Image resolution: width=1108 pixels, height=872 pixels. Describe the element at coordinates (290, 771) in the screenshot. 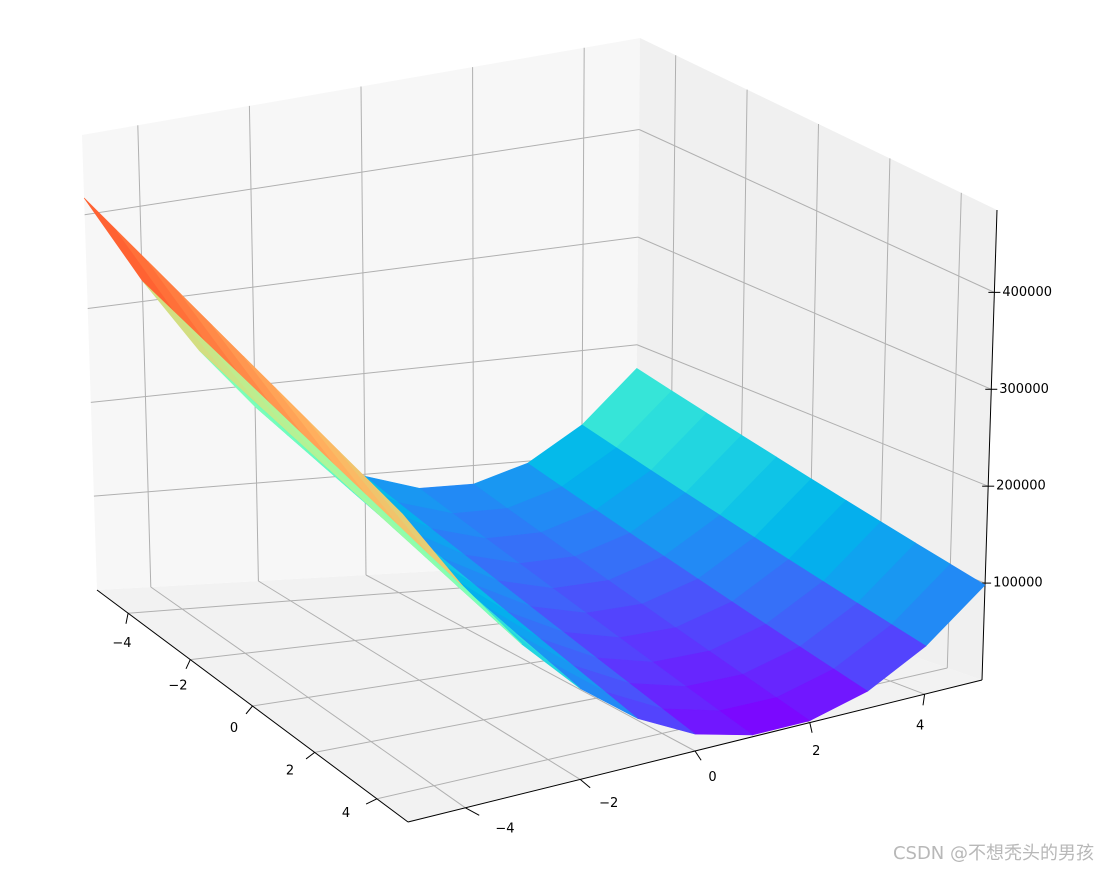

I see `y-tick-label: 2` at that location.